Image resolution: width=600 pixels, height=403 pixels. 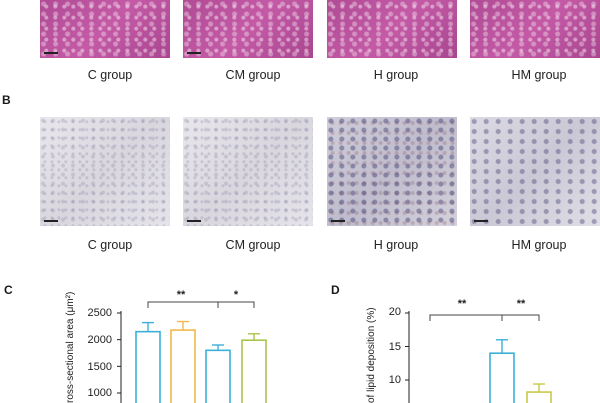 I want to click on caption-b-cm: CM group, so click(x=253, y=245).